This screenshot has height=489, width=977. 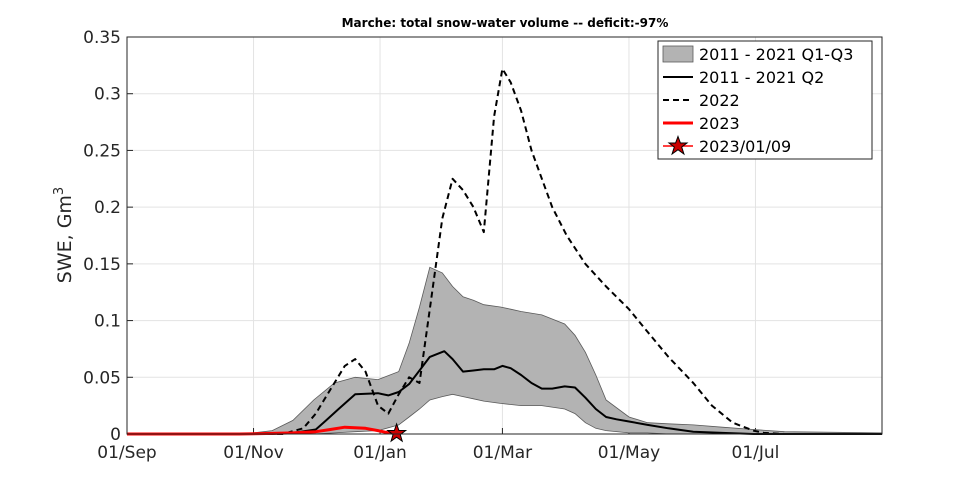 What do you see at coordinates (719, 100) in the screenshot?
I see `legend-label-2022: 2022` at bounding box center [719, 100].